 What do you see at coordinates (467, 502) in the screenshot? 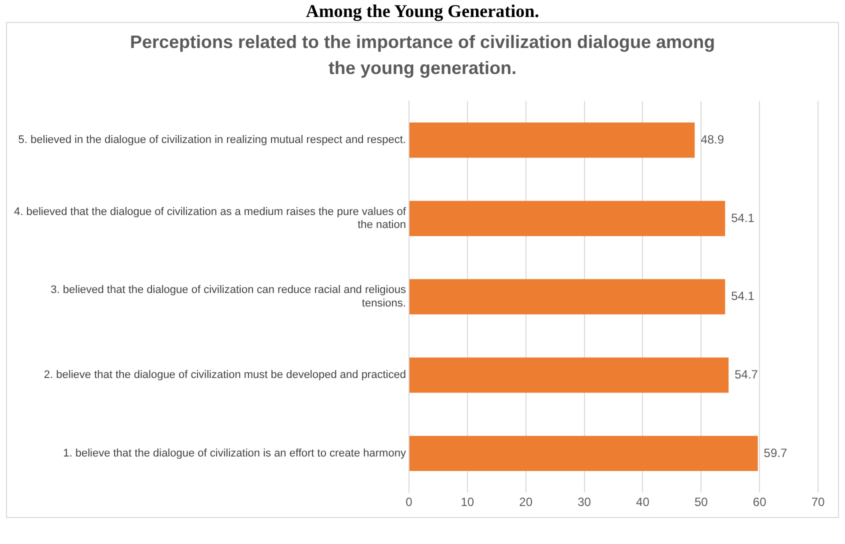
I see `x-tick-label: 10` at bounding box center [467, 502].